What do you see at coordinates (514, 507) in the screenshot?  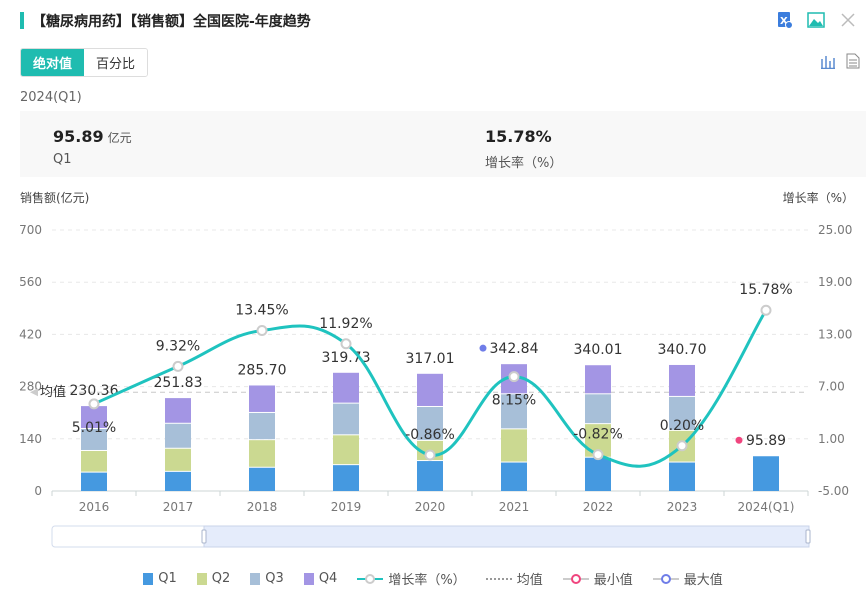 I see `x-axis-label: 2021` at bounding box center [514, 507].